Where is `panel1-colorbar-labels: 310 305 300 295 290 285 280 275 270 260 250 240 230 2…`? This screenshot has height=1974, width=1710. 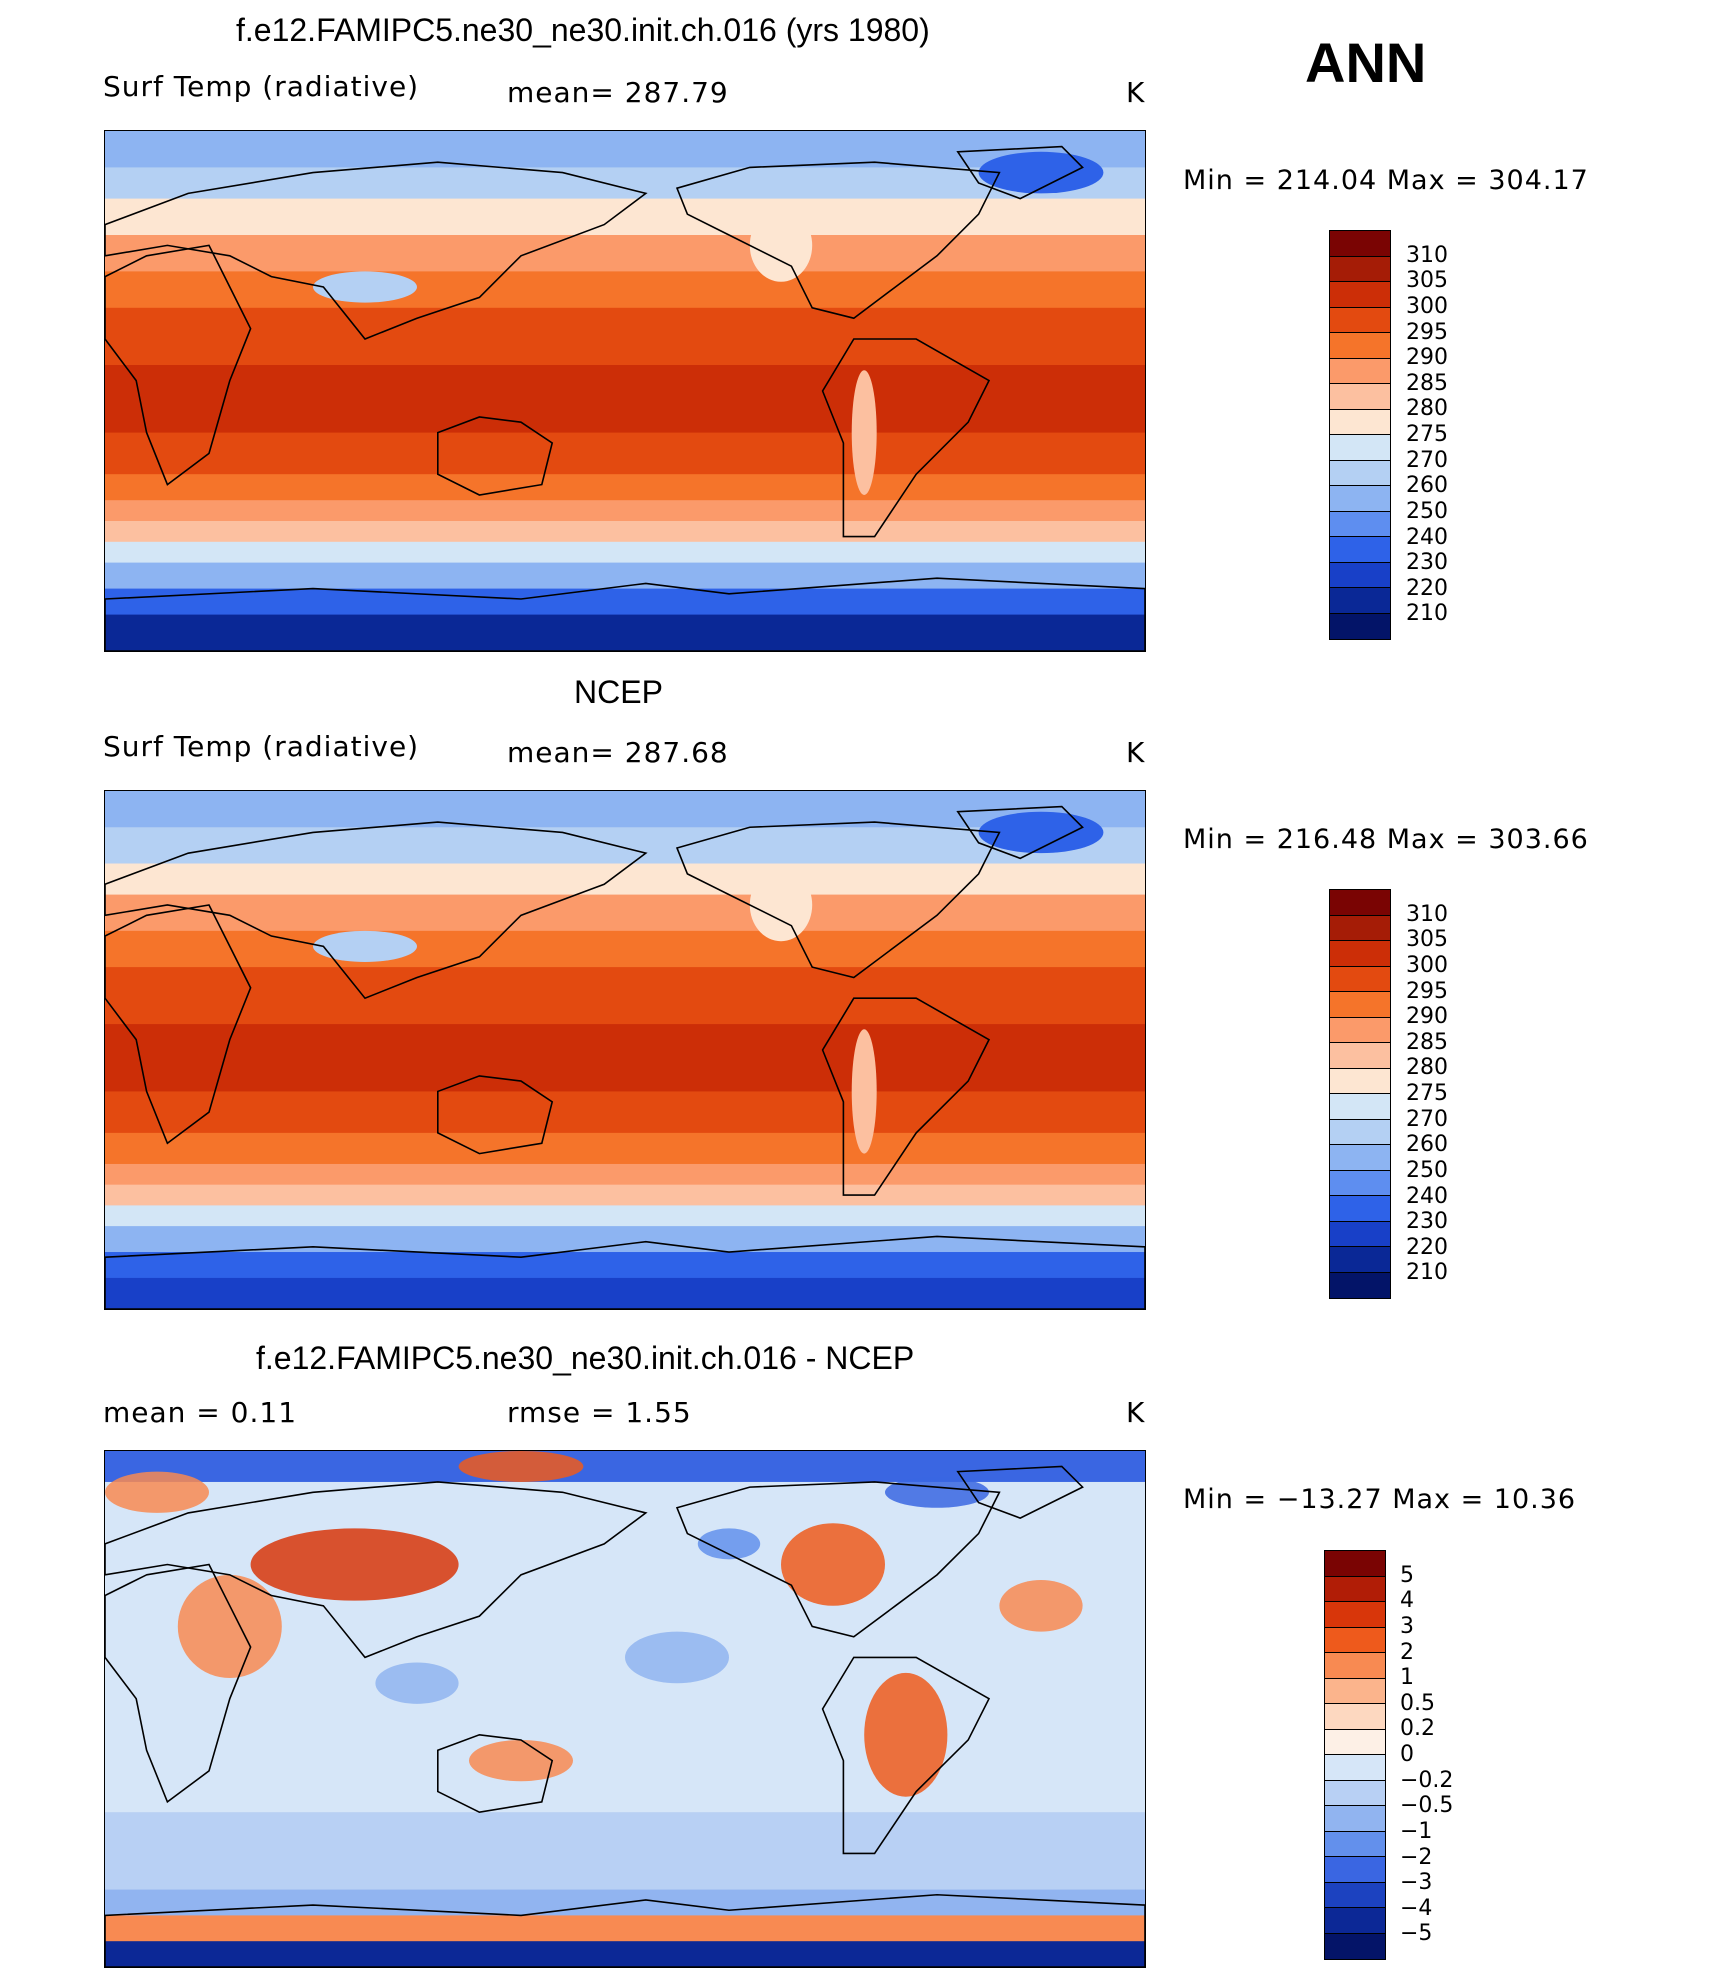
panel1-colorbar-labels: 310 305 300 295 290 285 280 275 270 260 250 240 230 2… is located at coordinates (1466, 435).